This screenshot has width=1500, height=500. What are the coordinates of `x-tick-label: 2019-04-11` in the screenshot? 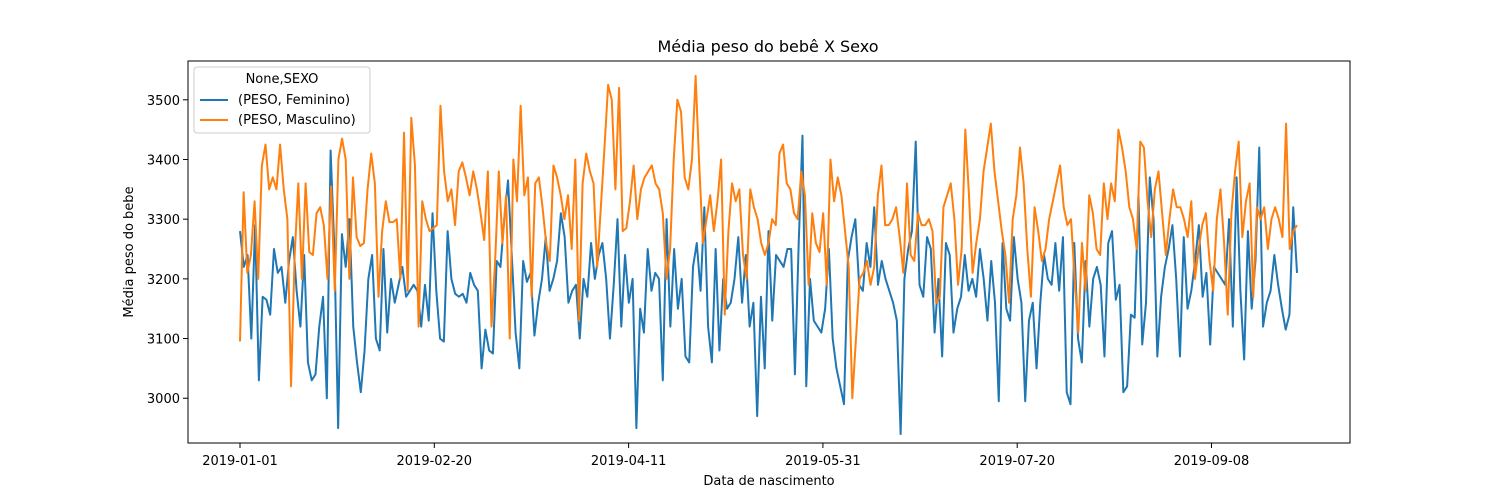 It's located at (629, 461).